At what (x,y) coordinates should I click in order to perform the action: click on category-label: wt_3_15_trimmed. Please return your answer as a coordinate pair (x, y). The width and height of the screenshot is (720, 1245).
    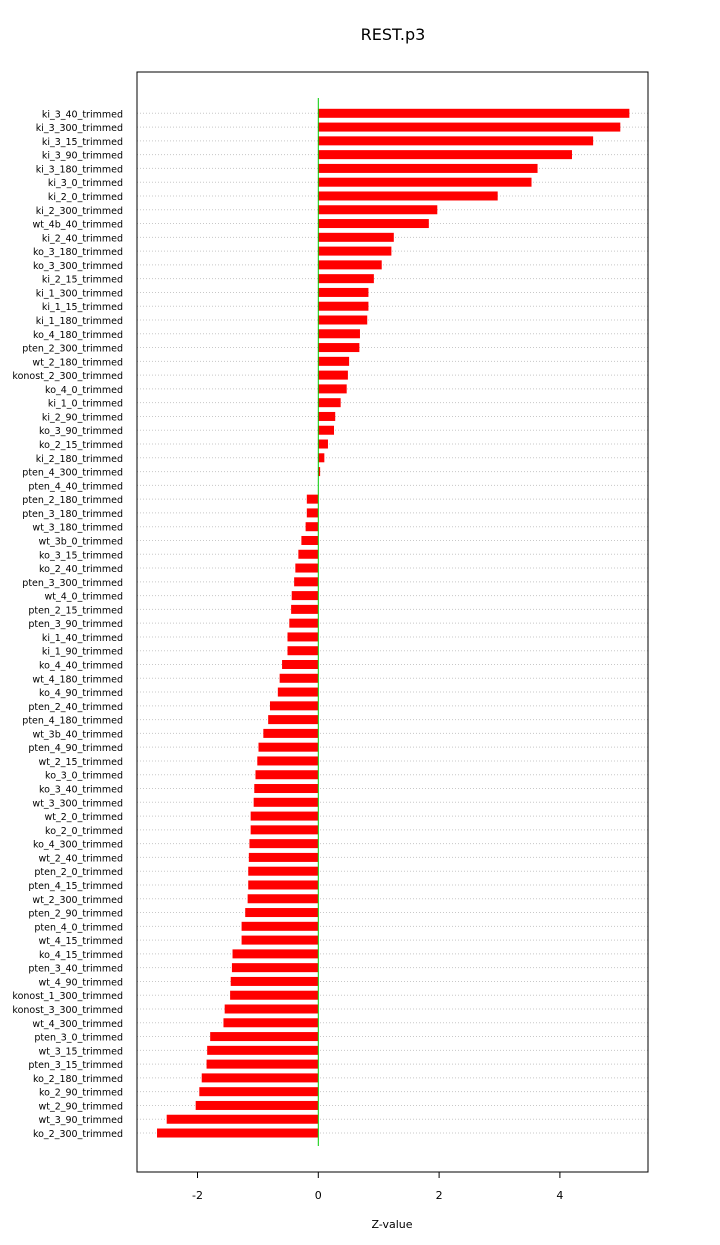
    Looking at the image, I should click on (80, 1051).